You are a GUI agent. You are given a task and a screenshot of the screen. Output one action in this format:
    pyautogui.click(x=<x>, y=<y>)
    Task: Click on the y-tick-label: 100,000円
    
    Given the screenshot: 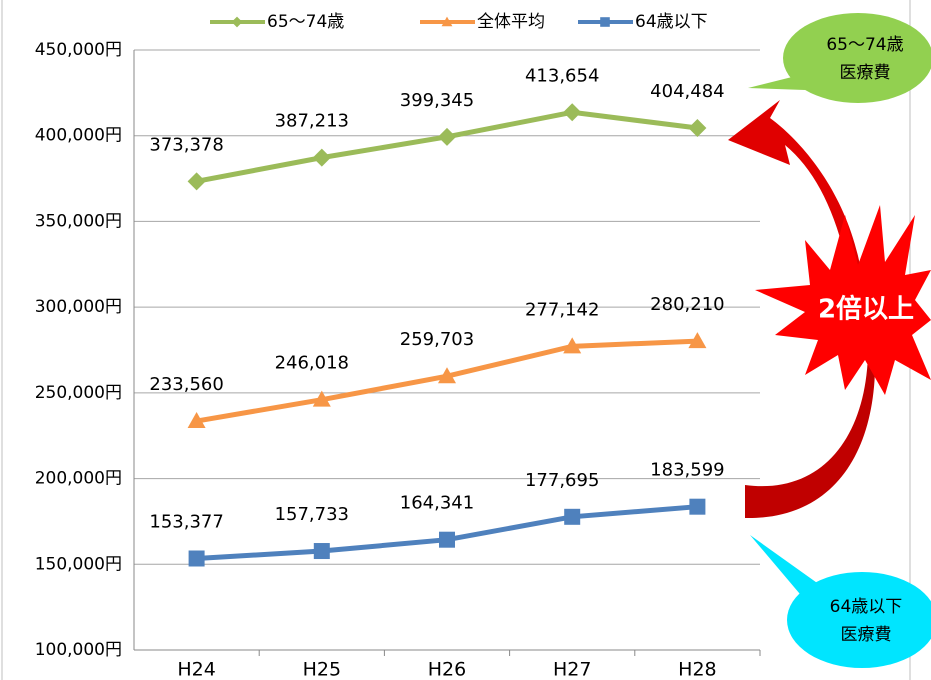 What is the action you would take?
    pyautogui.click(x=78, y=650)
    